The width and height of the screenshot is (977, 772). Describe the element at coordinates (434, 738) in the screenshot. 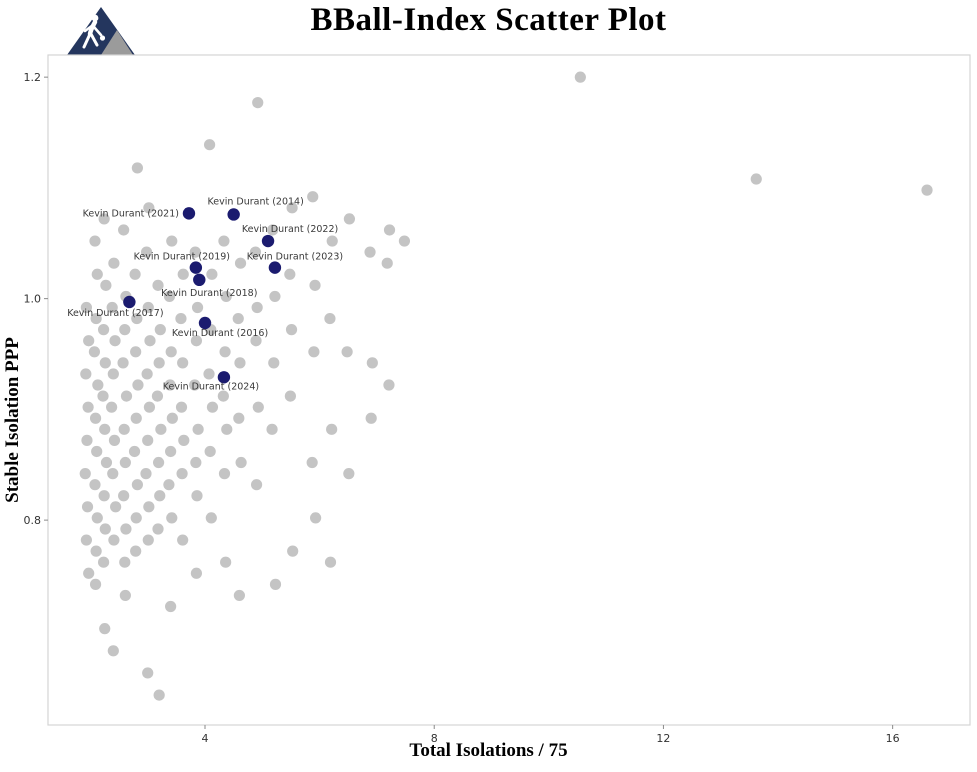

I see `x-tick-label: 8` at that location.